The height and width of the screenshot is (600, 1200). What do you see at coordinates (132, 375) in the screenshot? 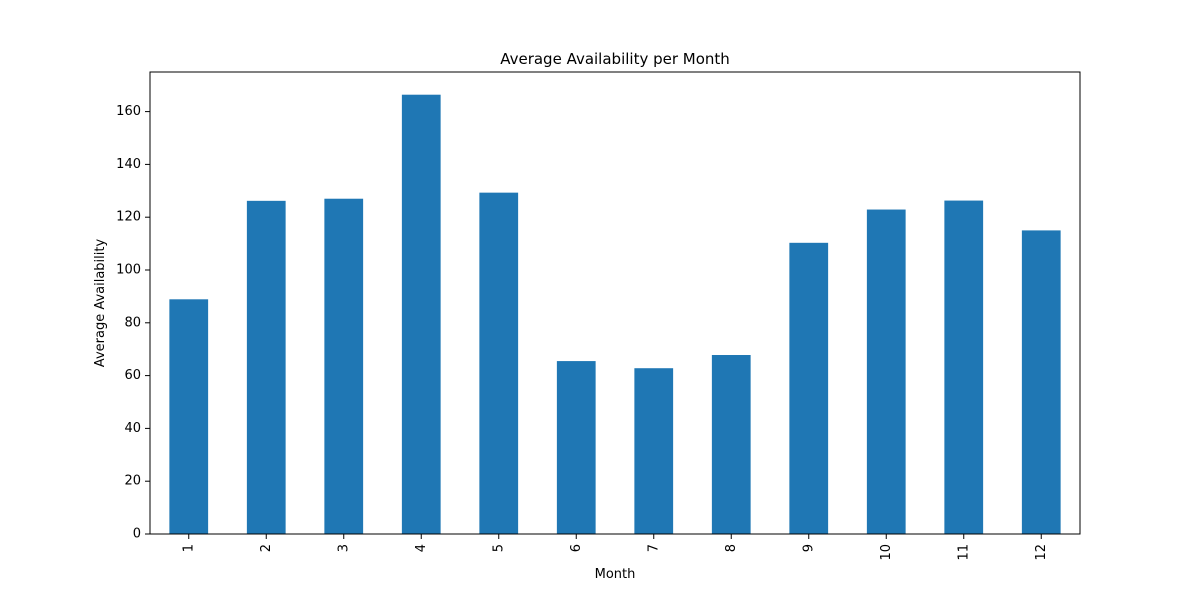
I see `y-tick-label: 60` at bounding box center [132, 375].